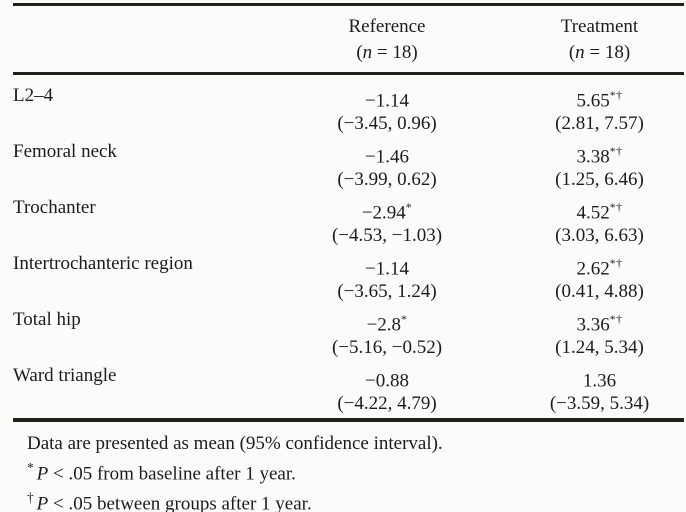  Describe the element at coordinates (387, 235) in the screenshot. I see `reference-ci: (−4.53, −1.03)` at that location.